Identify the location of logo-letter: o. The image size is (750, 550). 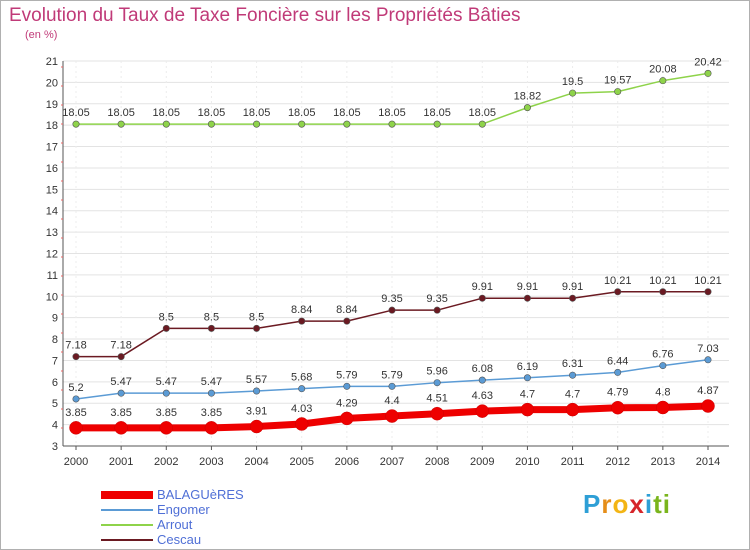
(621, 504).